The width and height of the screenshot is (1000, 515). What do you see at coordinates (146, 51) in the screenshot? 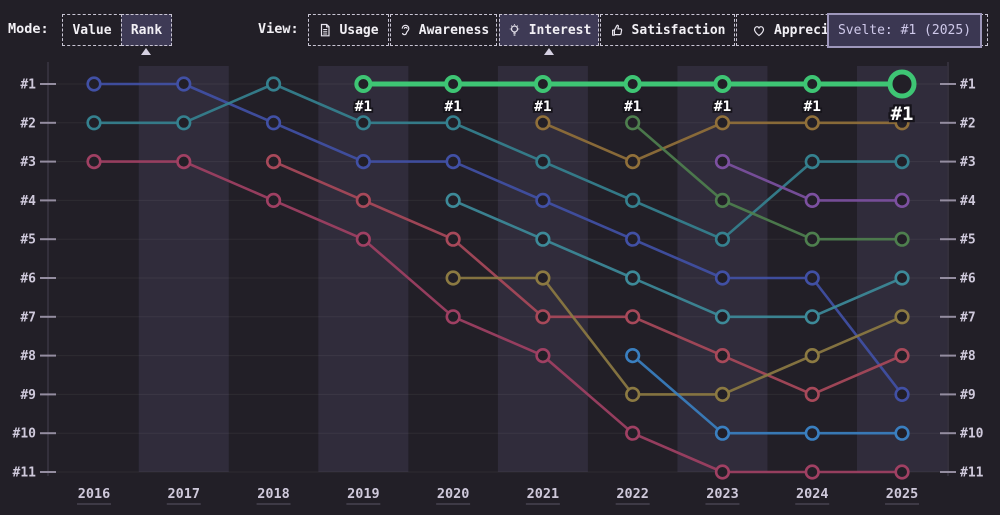
I see `selected-mode-caret-icon` at bounding box center [146, 51].